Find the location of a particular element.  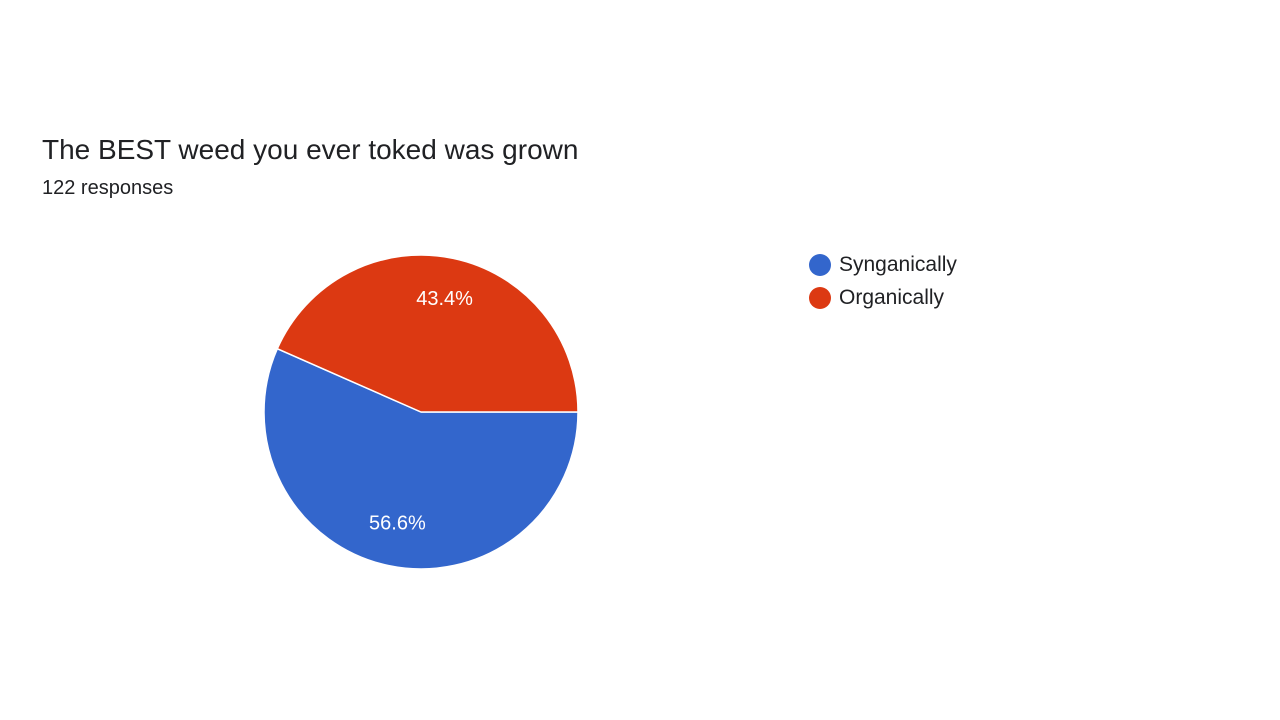

pie-slice-label-synganically: 56.6% is located at coordinates (397, 523).